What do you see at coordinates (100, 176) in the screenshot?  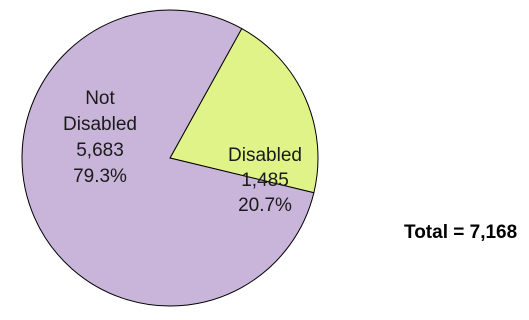 I see `slice-label-line: 79.3%` at bounding box center [100, 176].